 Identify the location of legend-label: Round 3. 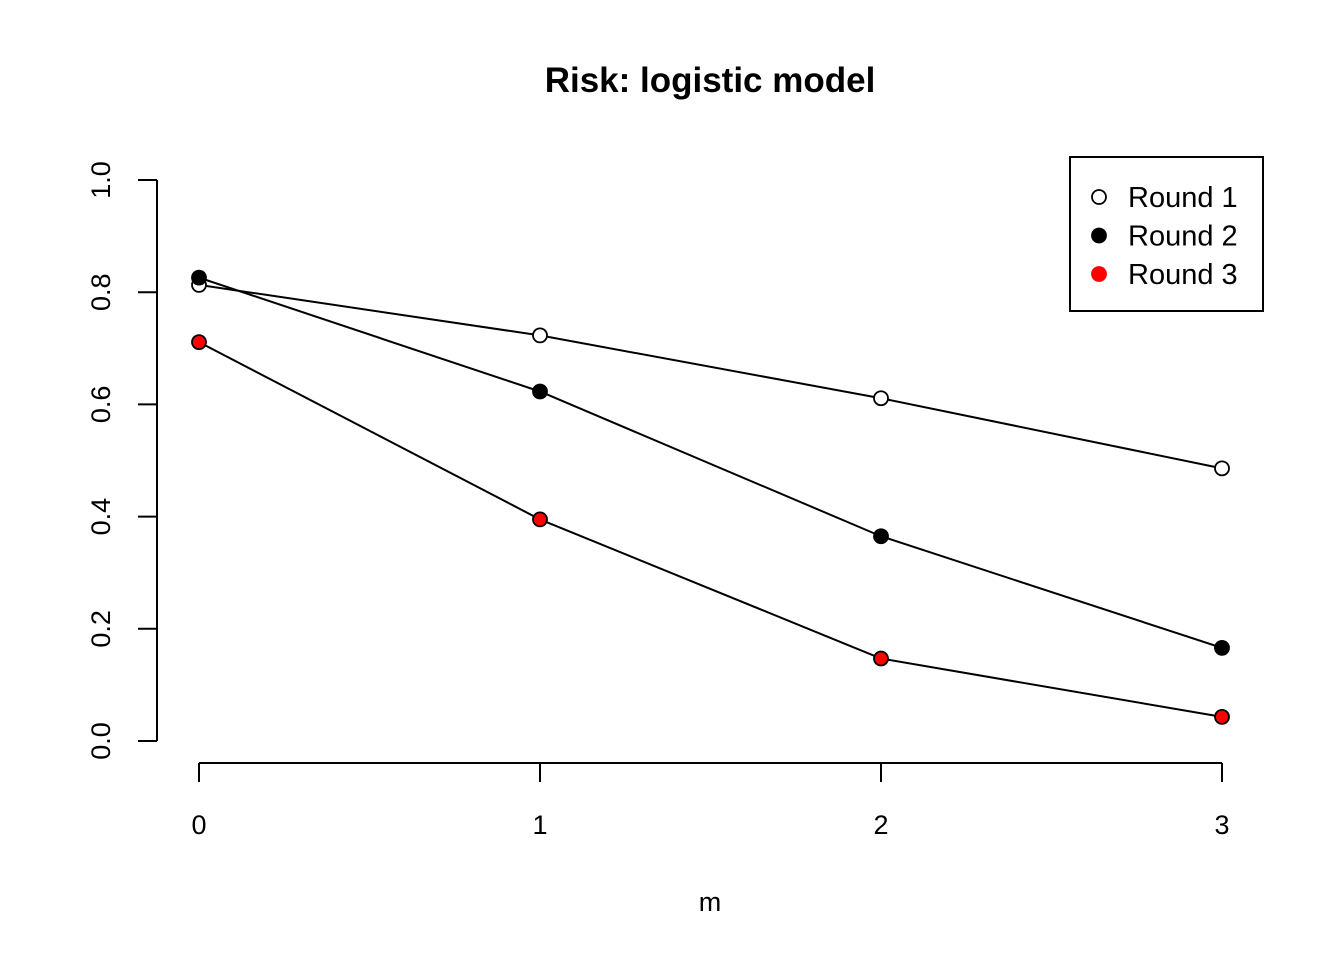
(1183, 275).